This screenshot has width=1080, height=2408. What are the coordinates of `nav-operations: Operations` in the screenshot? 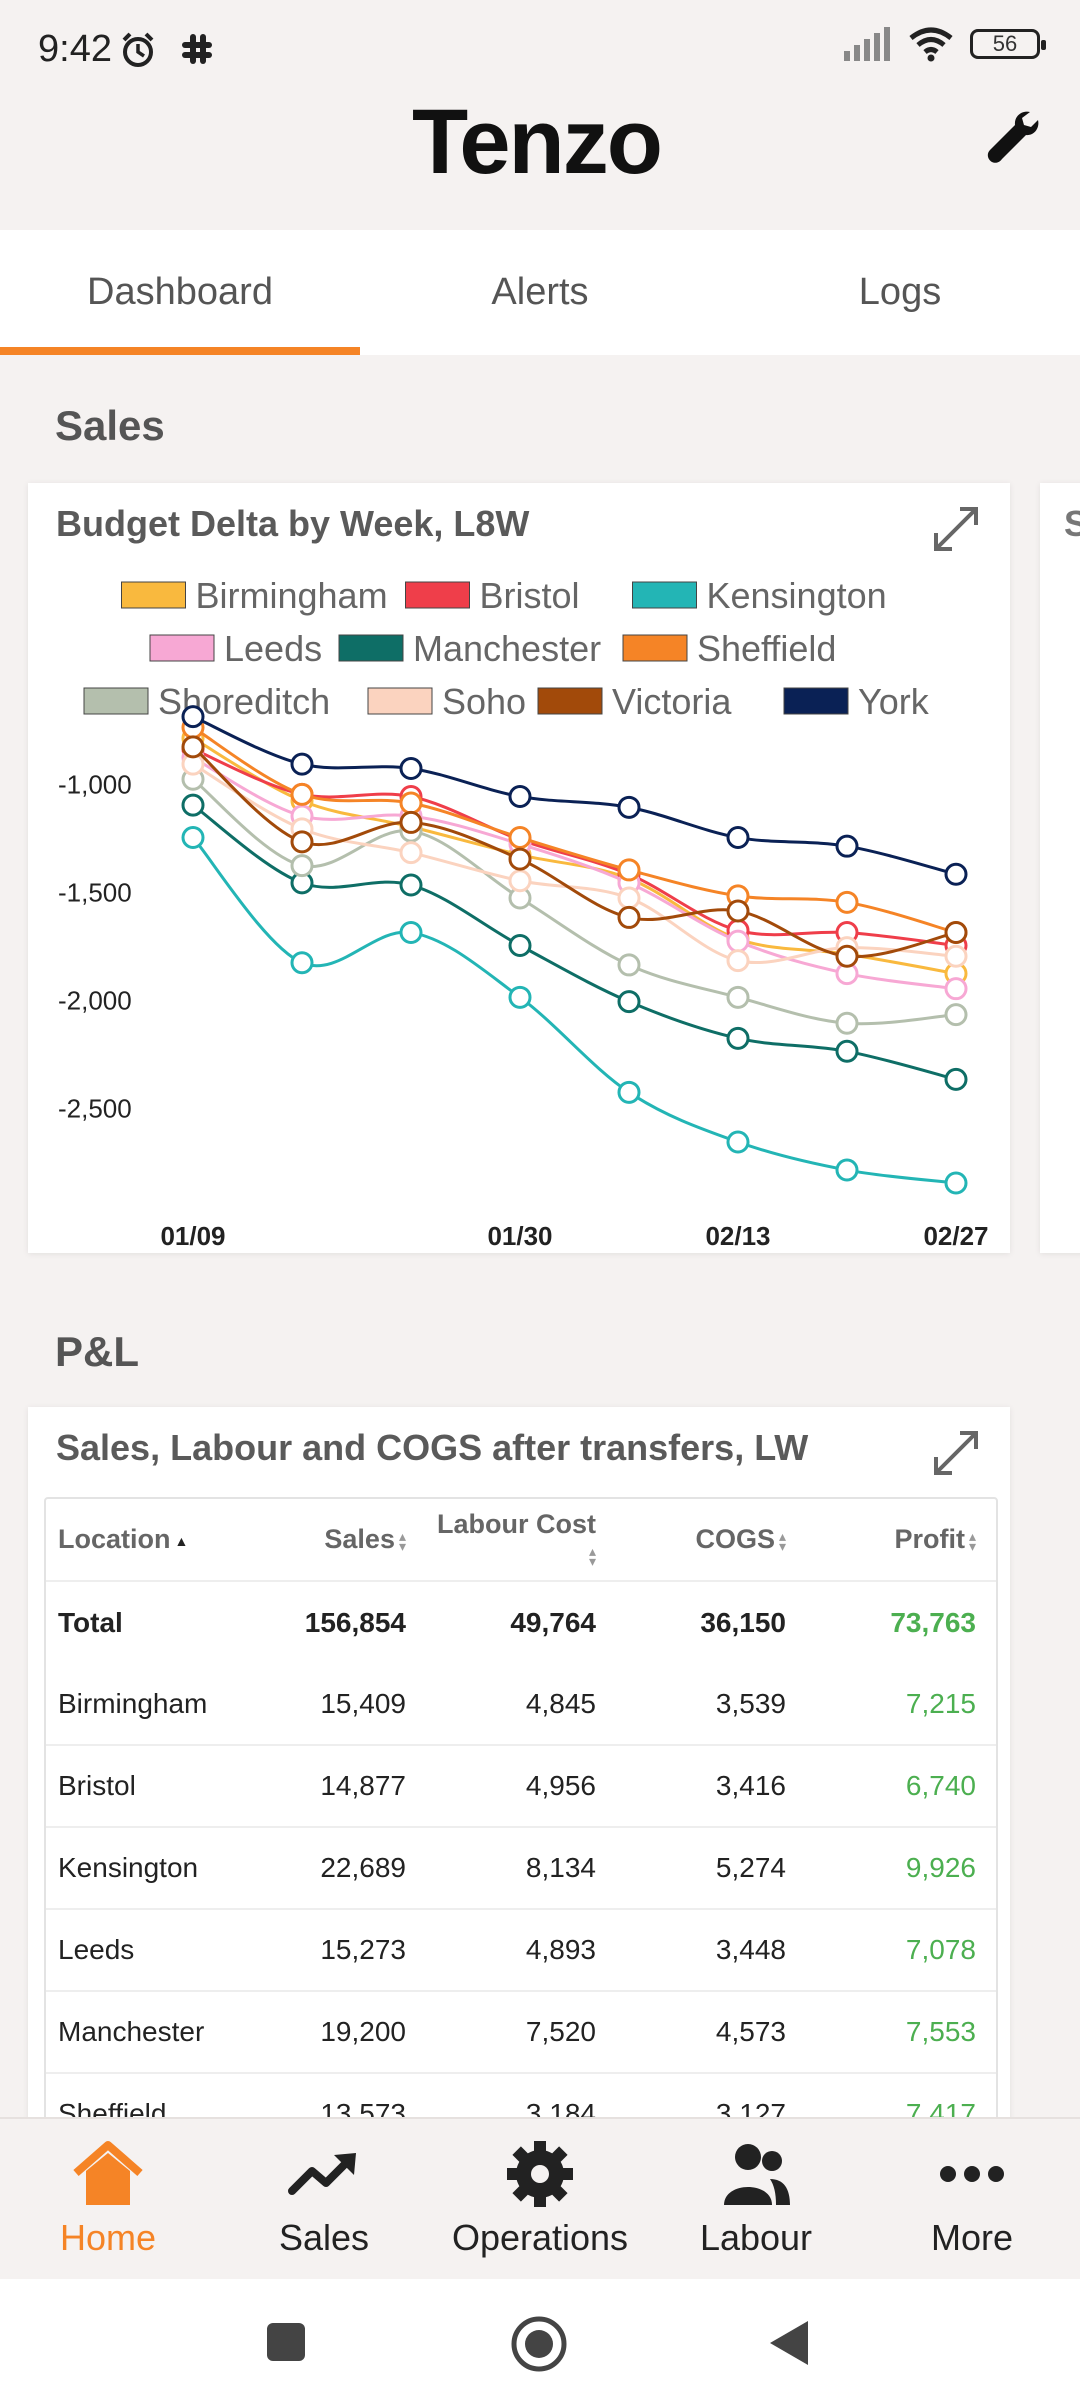 It's located at (540, 2200).